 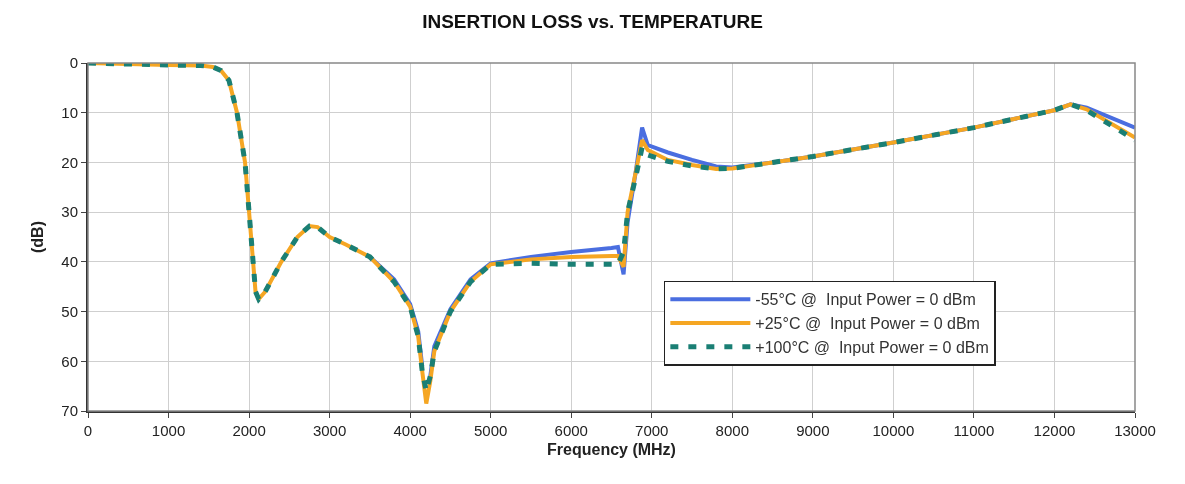 What do you see at coordinates (329, 430) in the screenshot?
I see `x-tick-label: 3000` at bounding box center [329, 430].